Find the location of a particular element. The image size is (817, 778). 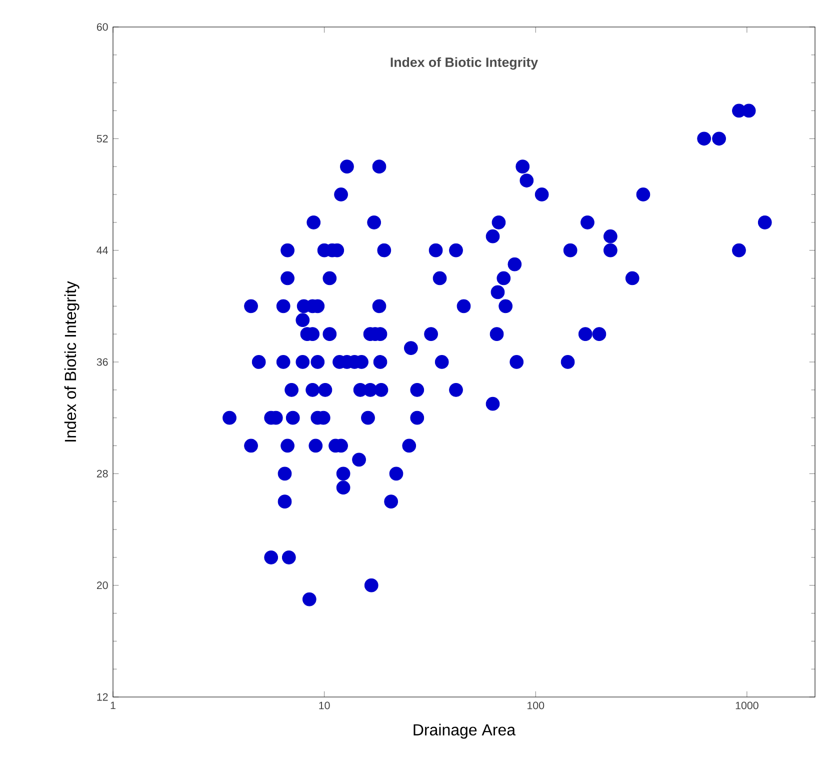

y-tick-label: 44 is located at coordinates (102, 250).